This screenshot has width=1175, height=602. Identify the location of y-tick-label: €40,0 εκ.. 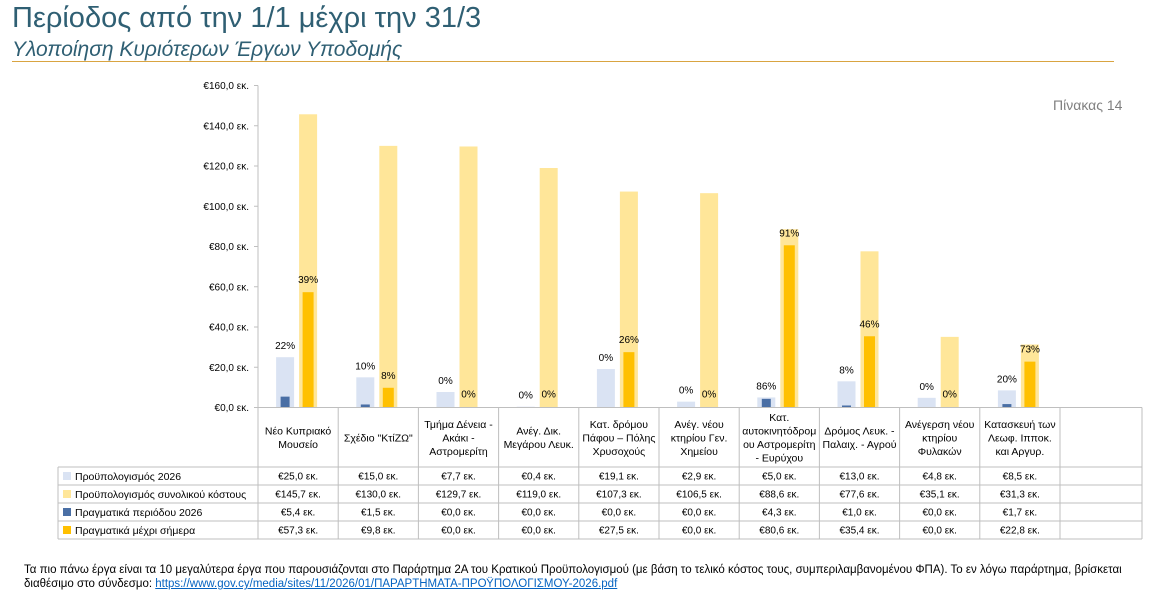
(229, 328).